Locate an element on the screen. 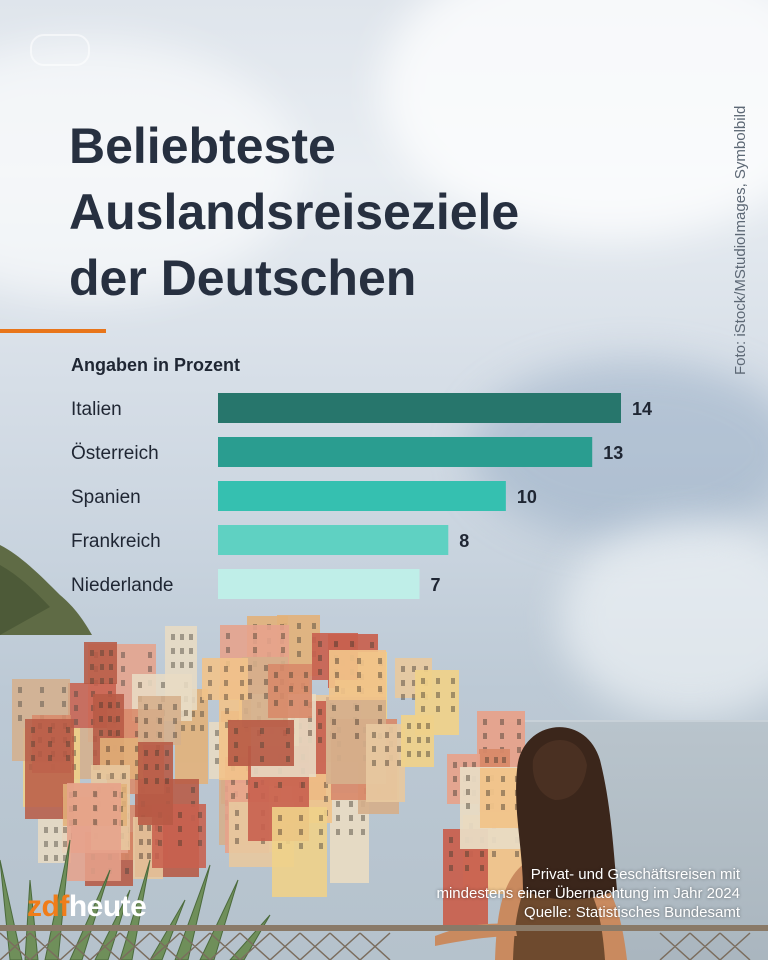 This screenshot has height=960, width=768. bar-category-label: Österreich is located at coordinates (115, 453).